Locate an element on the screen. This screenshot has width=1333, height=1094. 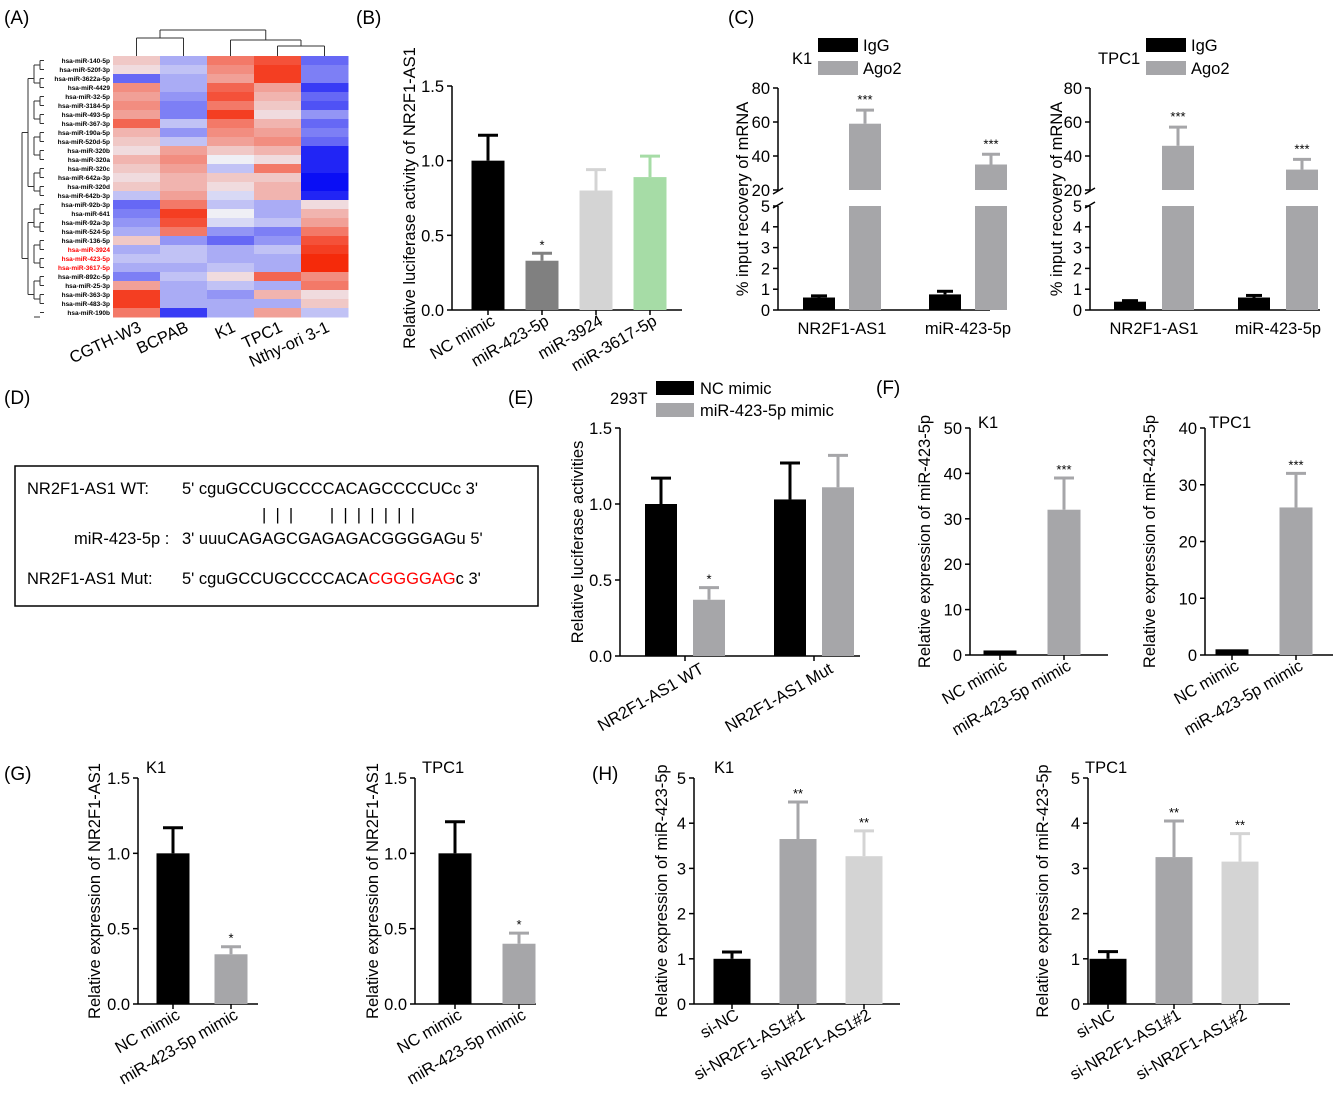
legend-swatch is located at coordinates (675, 410).